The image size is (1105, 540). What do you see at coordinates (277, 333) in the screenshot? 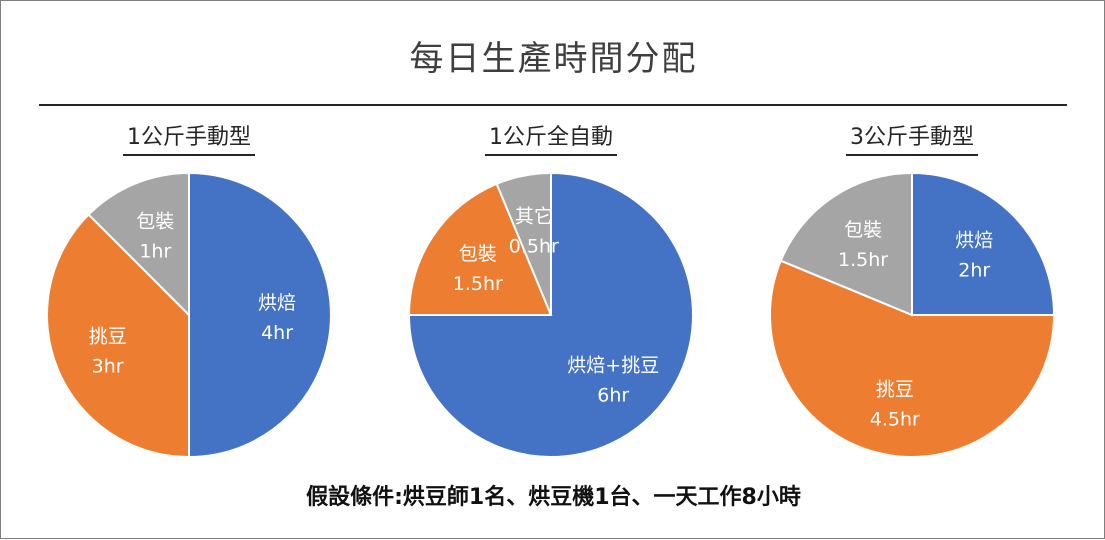
I see `slice-value-label: 4hr` at bounding box center [277, 333].